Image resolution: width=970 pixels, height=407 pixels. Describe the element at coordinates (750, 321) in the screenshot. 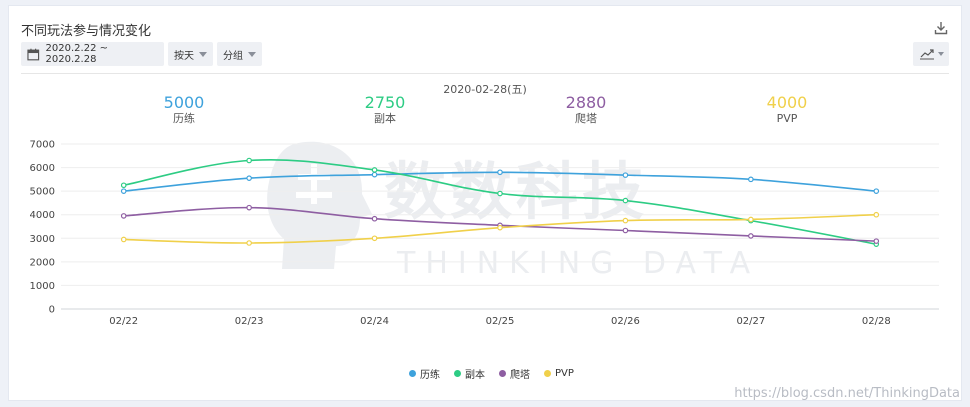

I see `x-tick-label: 02/27` at that location.